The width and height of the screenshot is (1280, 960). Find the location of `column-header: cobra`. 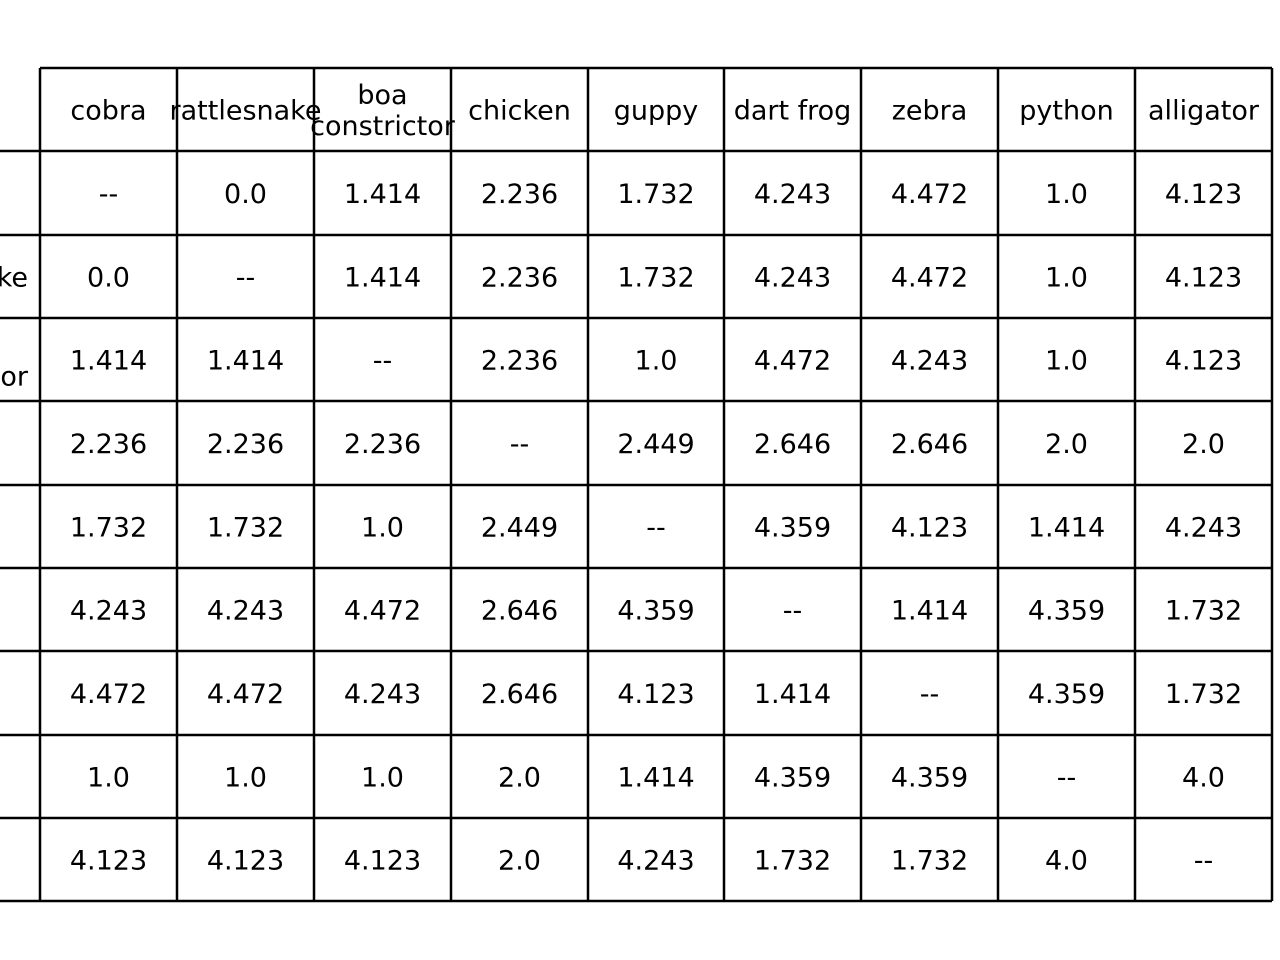

column-header: cobra is located at coordinates (108, 111).